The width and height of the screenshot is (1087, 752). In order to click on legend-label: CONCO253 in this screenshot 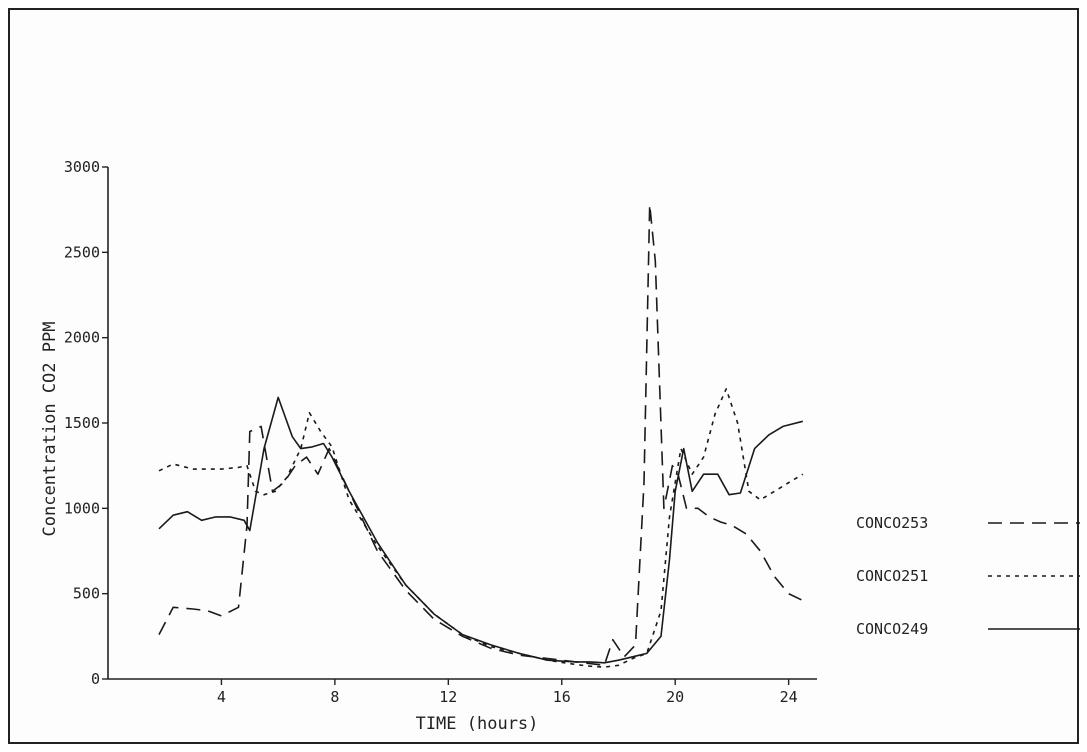, I will do `click(892, 523)`.